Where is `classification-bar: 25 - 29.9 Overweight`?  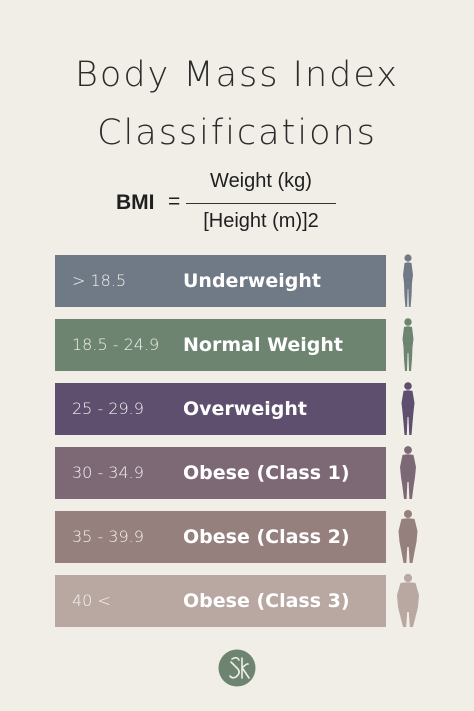 classification-bar: 25 - 29.9 Overweight is located at coordinates (220, 409).